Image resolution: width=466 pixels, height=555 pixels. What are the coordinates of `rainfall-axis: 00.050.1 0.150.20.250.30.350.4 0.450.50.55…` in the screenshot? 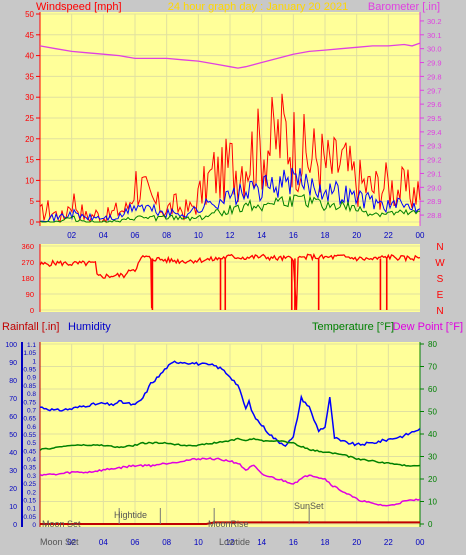 It's located at (32, 435).